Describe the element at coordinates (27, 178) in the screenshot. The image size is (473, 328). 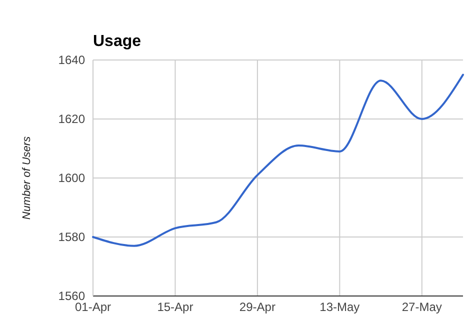
I see `y-axis-title: Number of Users` at that location.